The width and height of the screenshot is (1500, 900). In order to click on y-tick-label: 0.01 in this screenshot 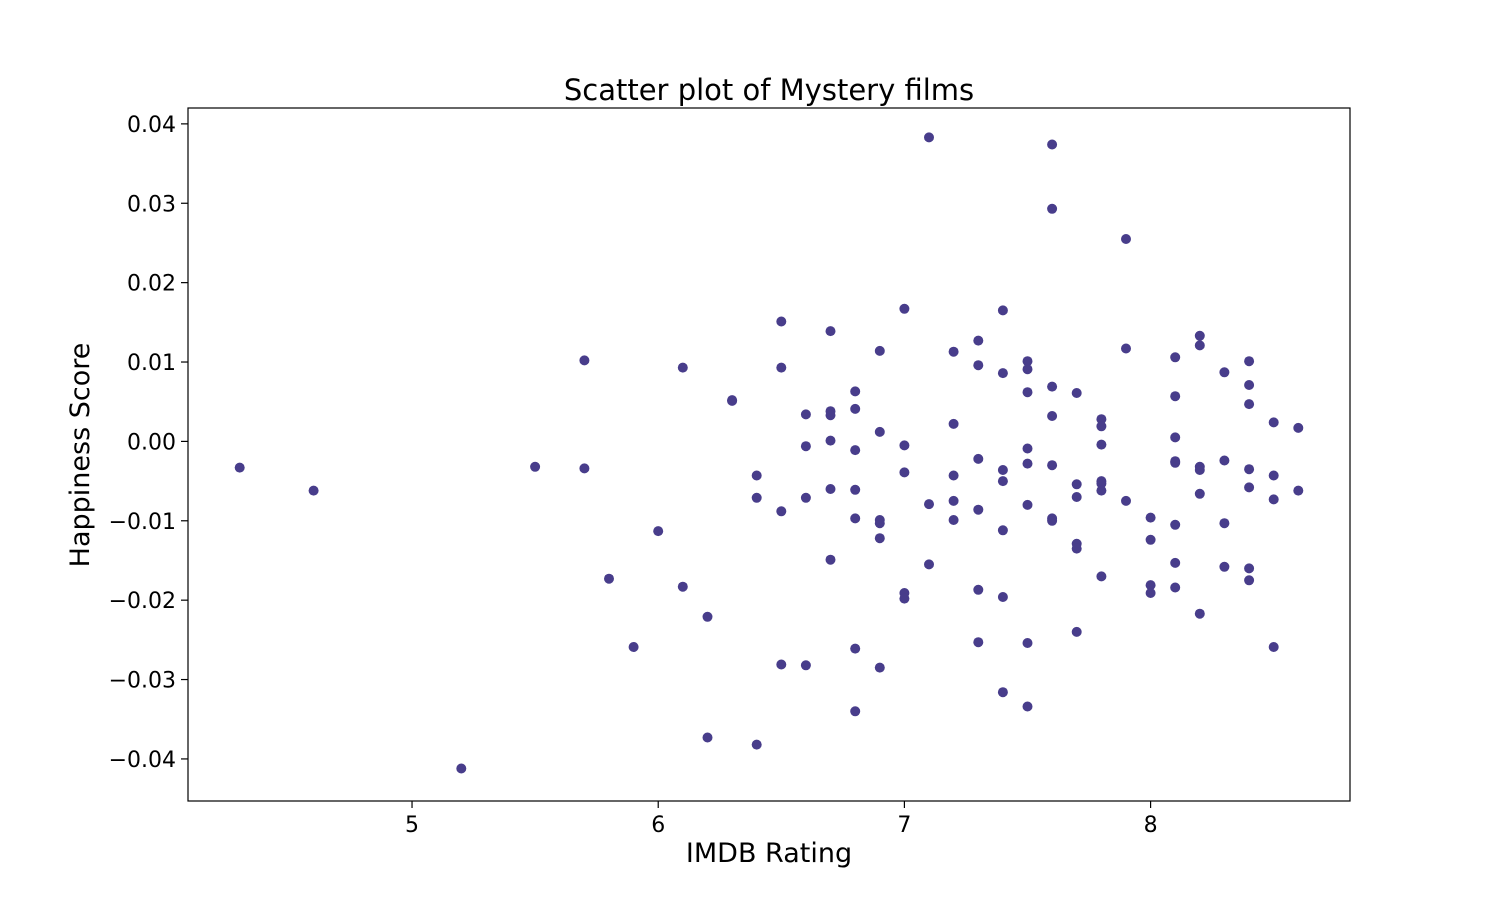, I will do `click(151, 363)`.